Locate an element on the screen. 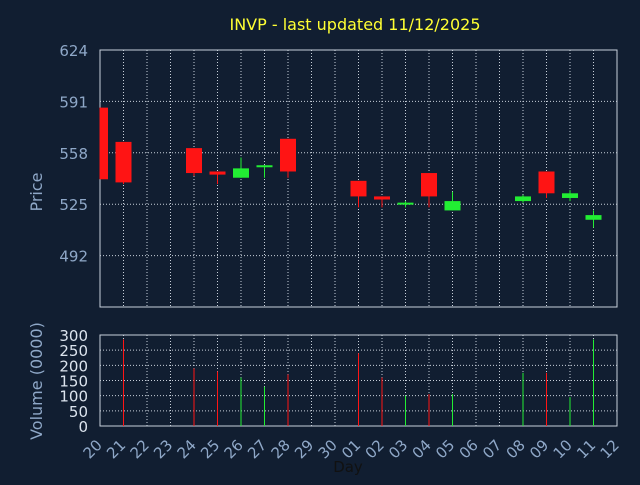  volume-tick-label: 300 is located at coordinates (73, 336).